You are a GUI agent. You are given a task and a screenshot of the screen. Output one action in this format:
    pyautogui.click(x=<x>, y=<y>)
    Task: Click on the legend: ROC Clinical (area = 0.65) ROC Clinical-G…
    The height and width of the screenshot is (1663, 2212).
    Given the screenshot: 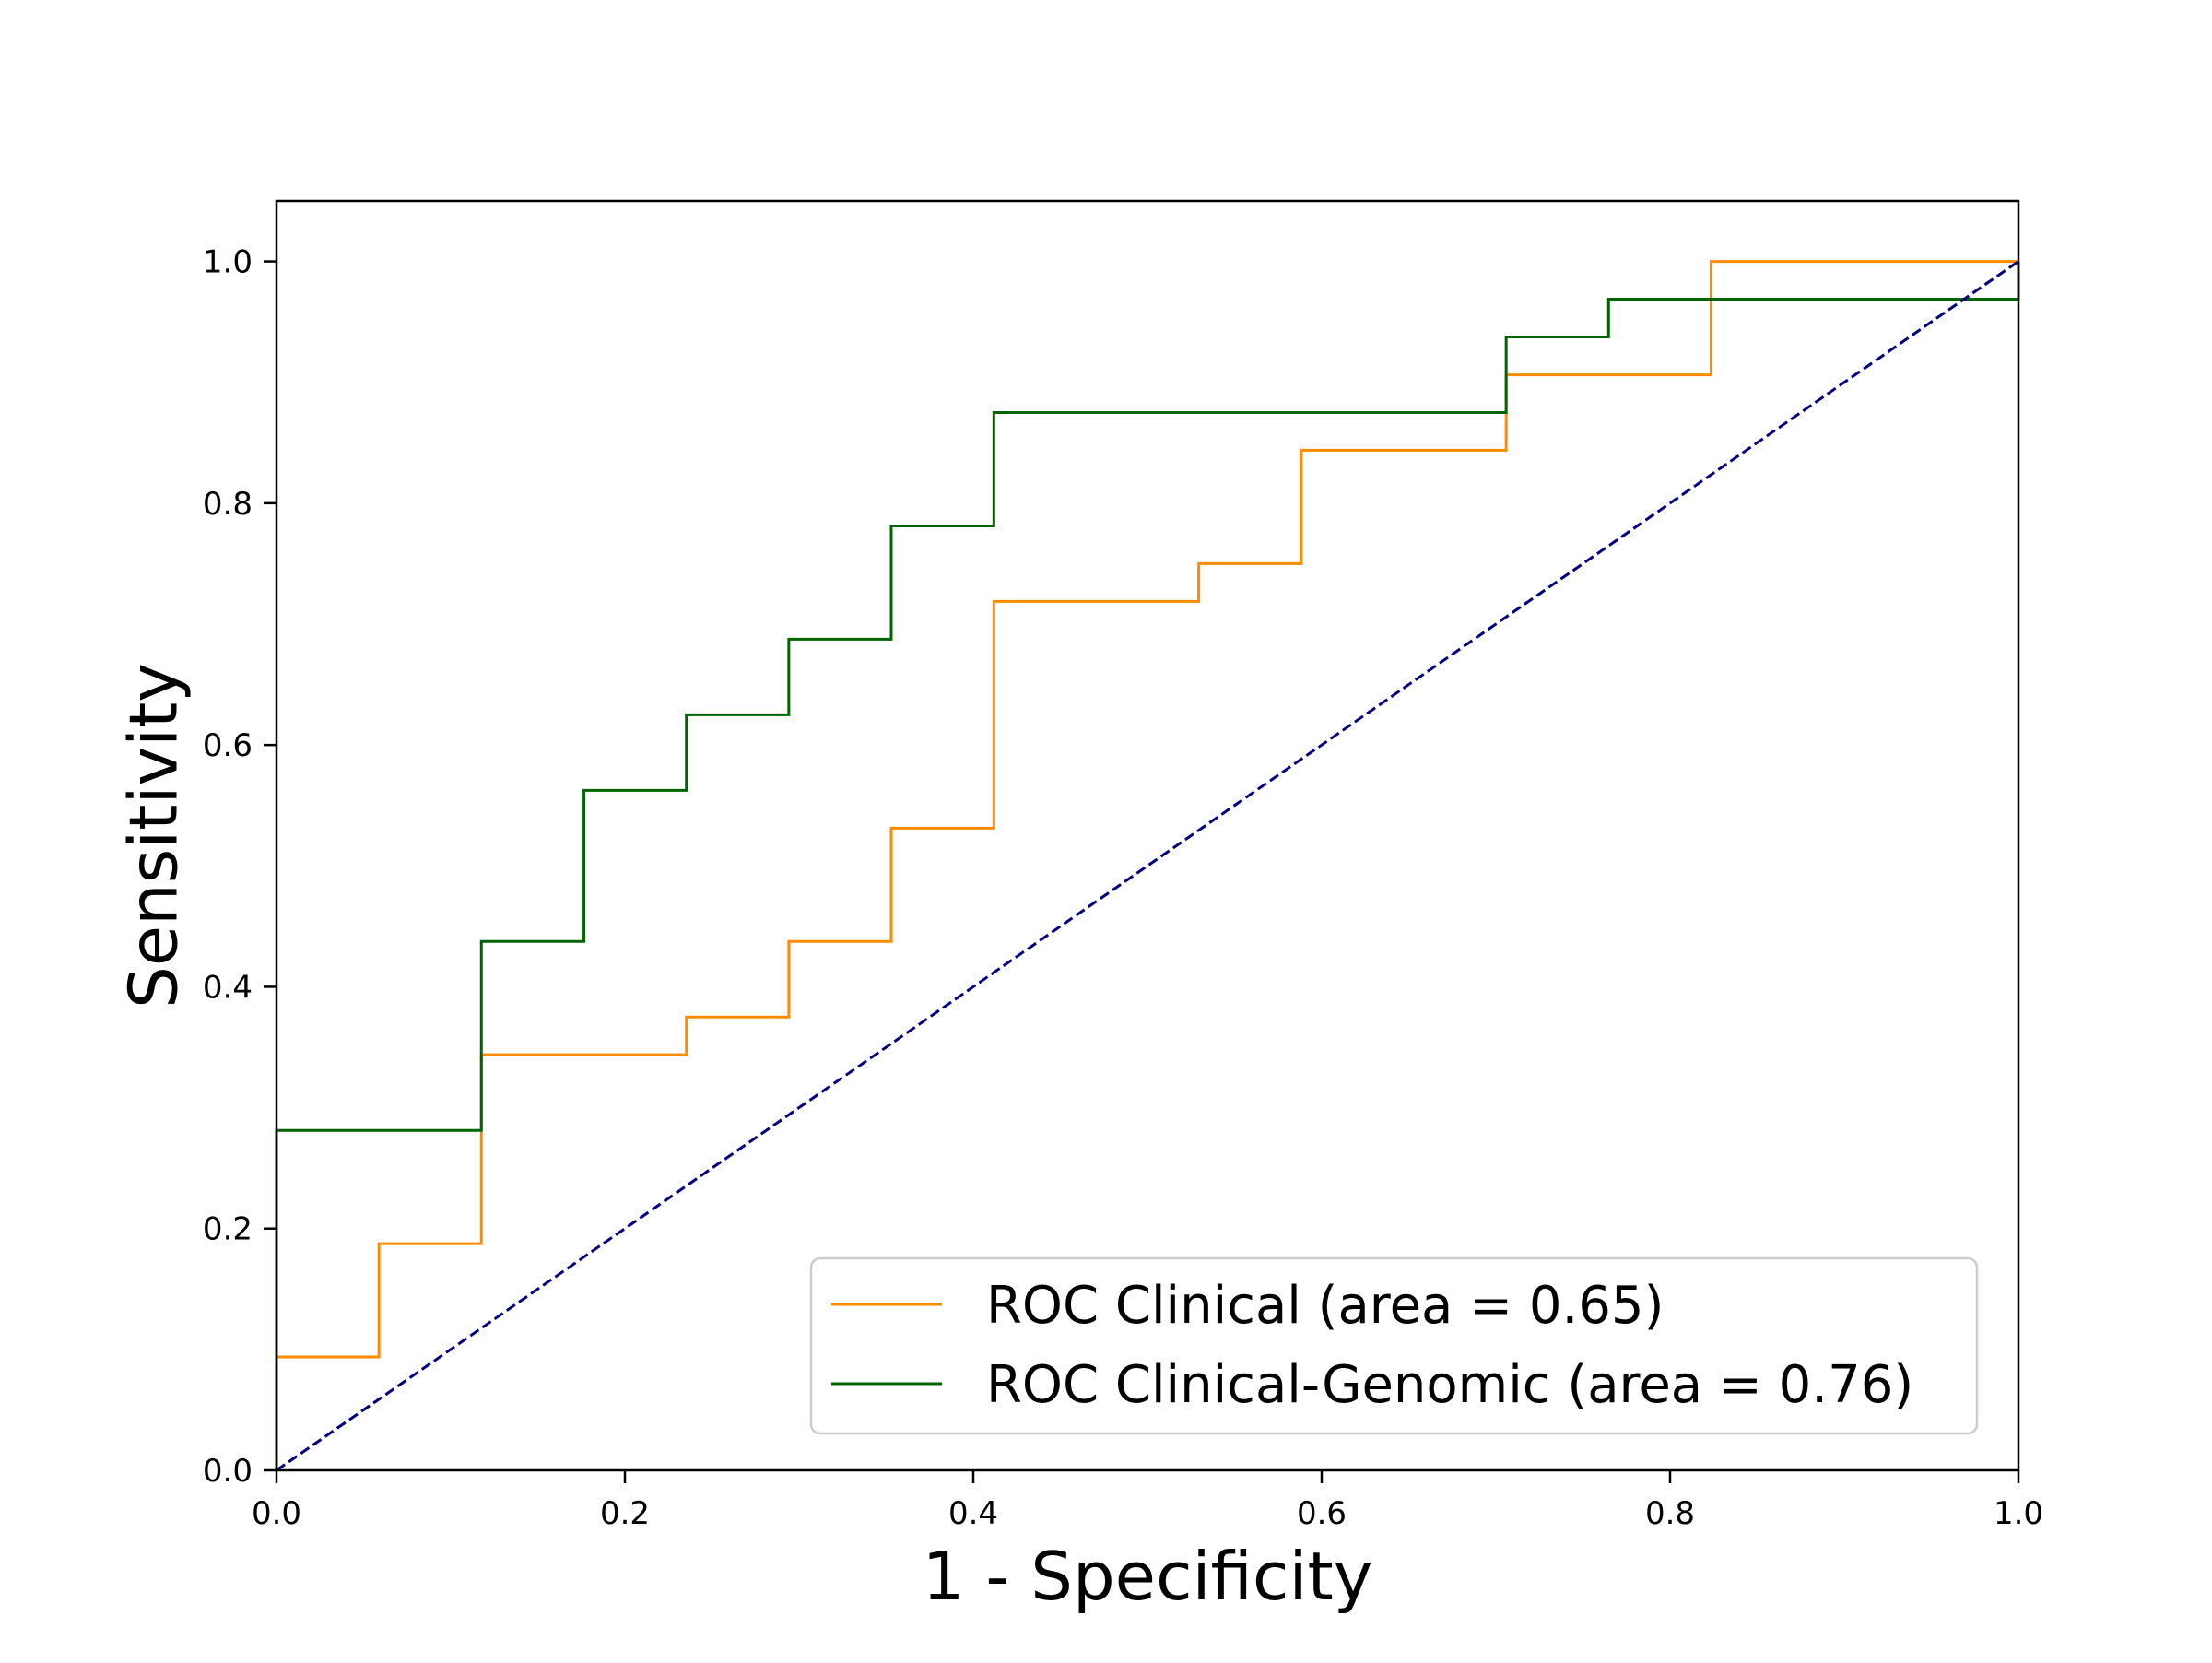 What is the action you would take?
    pyautogui.click(x=1394, y=1345)
    